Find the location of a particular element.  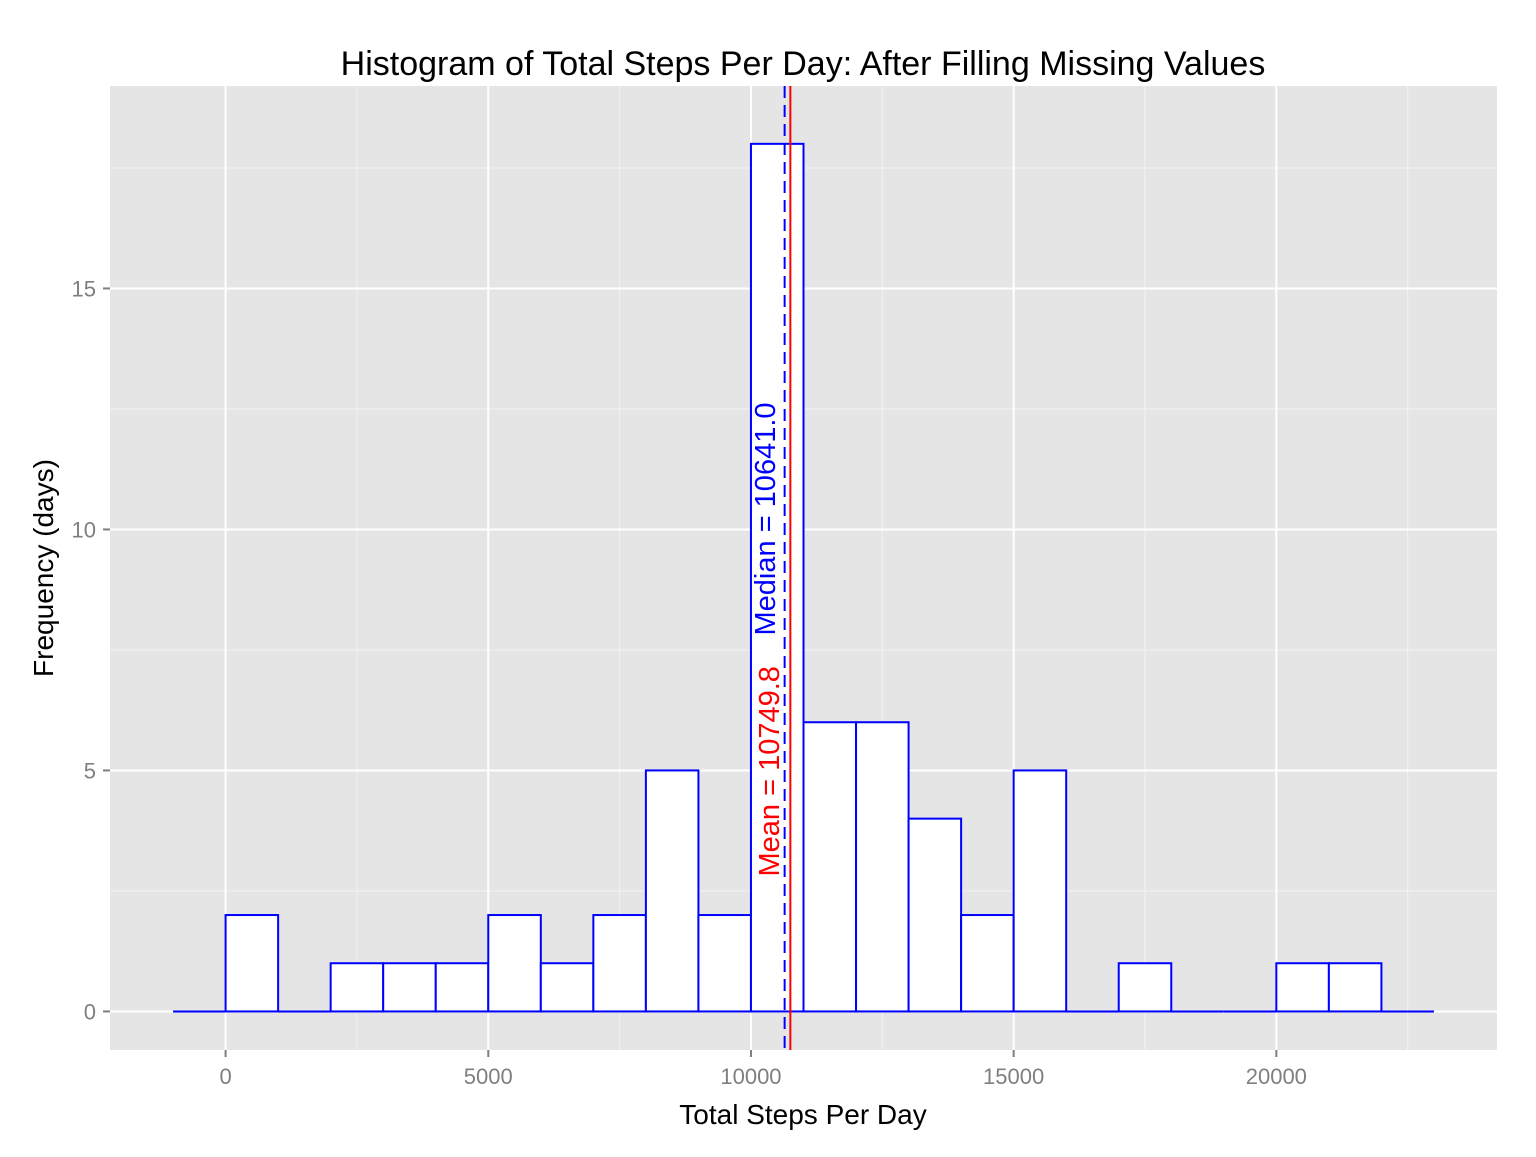

y-tick-label: 10 is located at coordinates (84, 529).